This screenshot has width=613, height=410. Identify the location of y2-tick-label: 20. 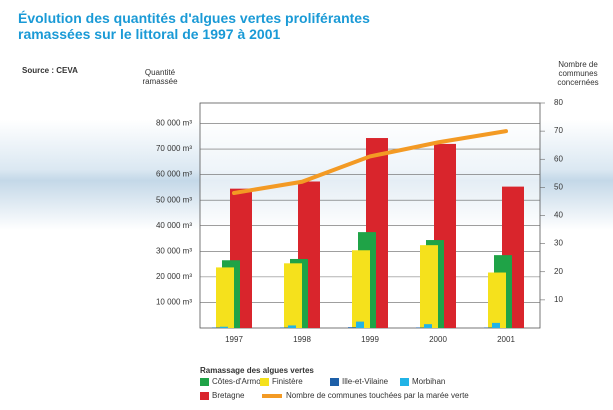
(558, 271).